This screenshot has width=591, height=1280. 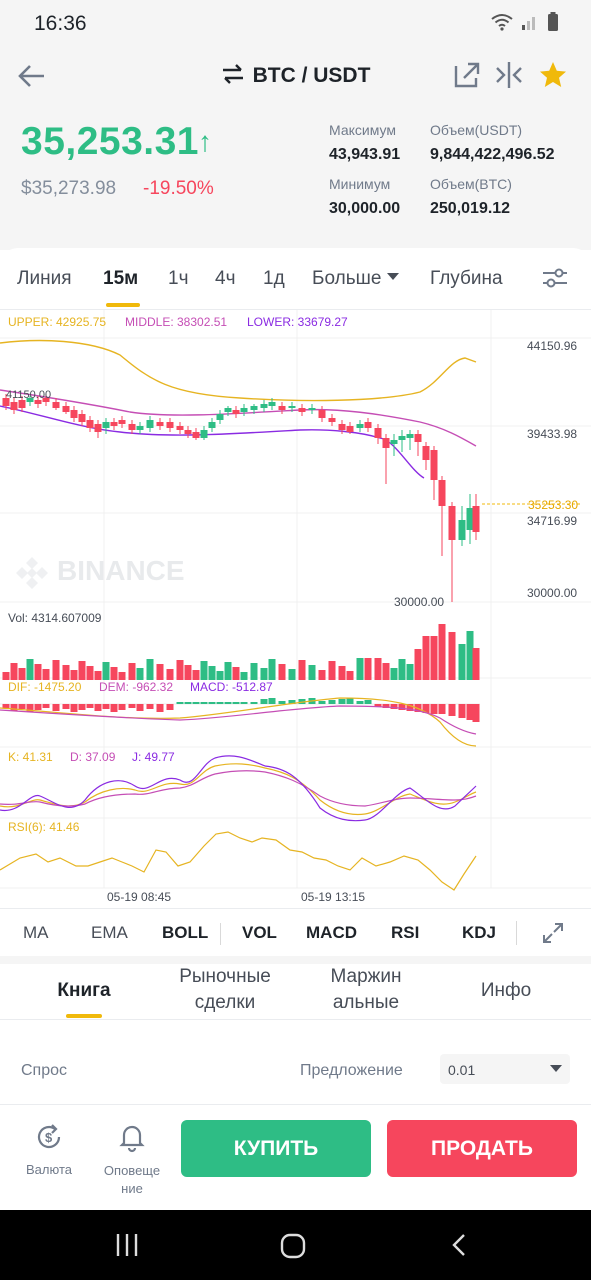 I want to click on vol-btc-value: 250,019.12, so click(x=470, y=208).